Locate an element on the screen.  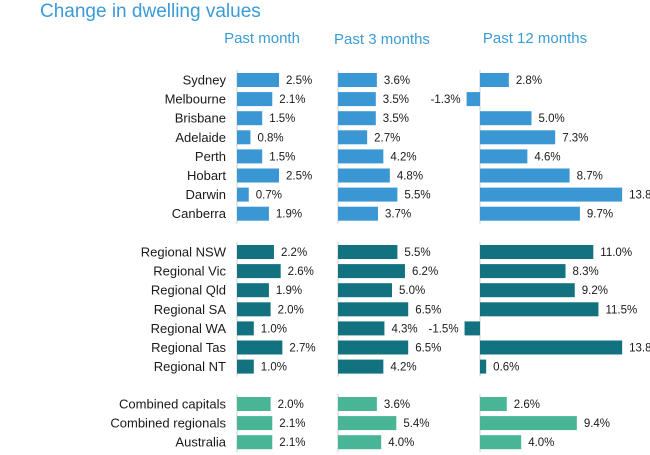
value-label-combined-capitals-past-12-months: 2.6% is located at coordinates (527, 405).